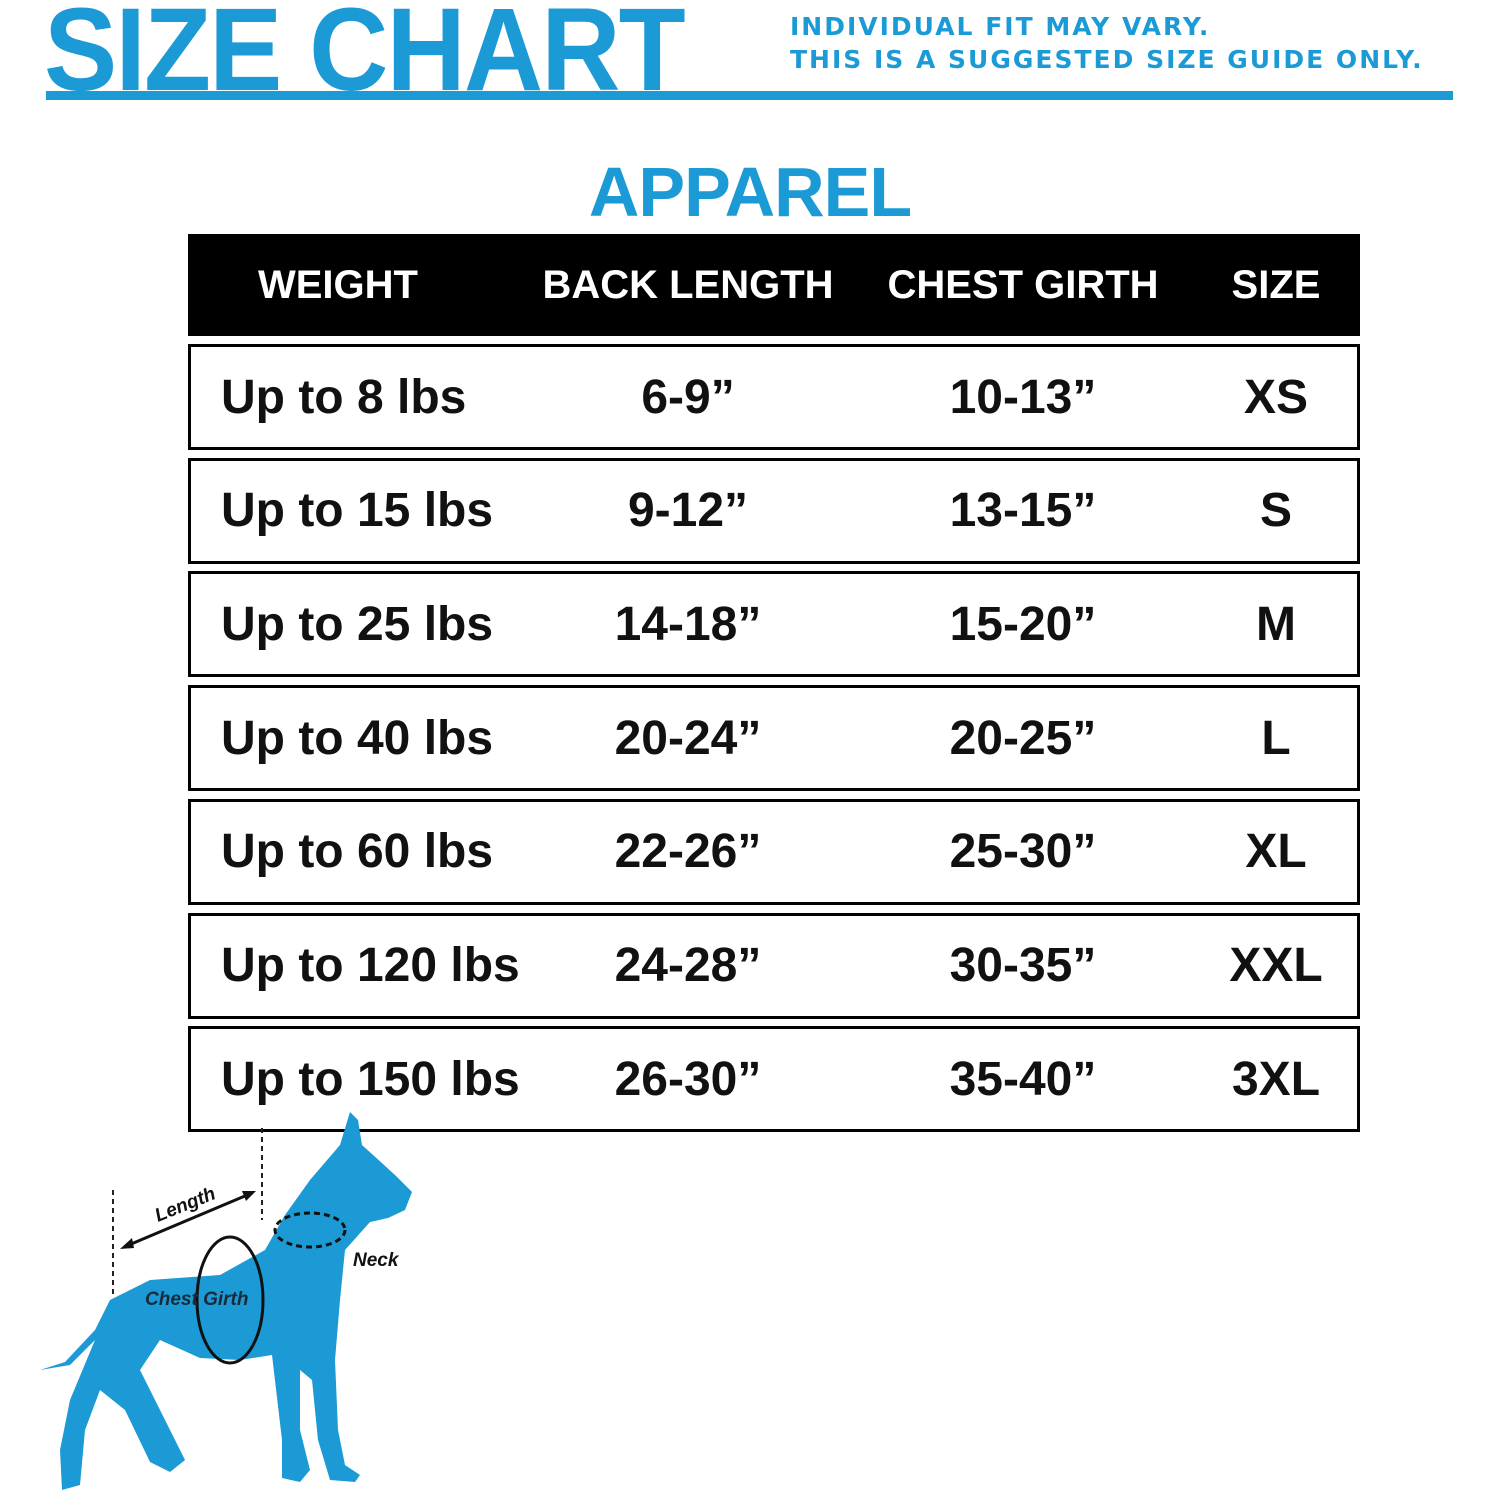 This screenshot has height=1500, width=1500. What do you see at coordinates (1023, 852) in the screenshot?
I see `cell-chest-girth: 25-30”` at bounding box center [1023, 852].